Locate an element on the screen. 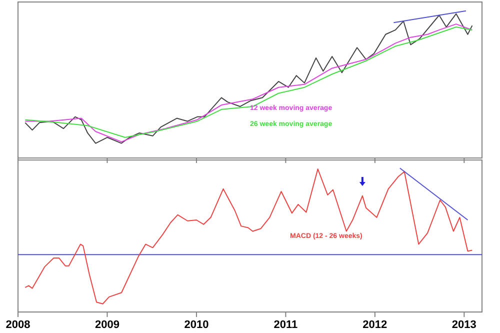 This screenshot has height=333, width=500. x-tick-label: 2008 is located at coordinates (18, 325).